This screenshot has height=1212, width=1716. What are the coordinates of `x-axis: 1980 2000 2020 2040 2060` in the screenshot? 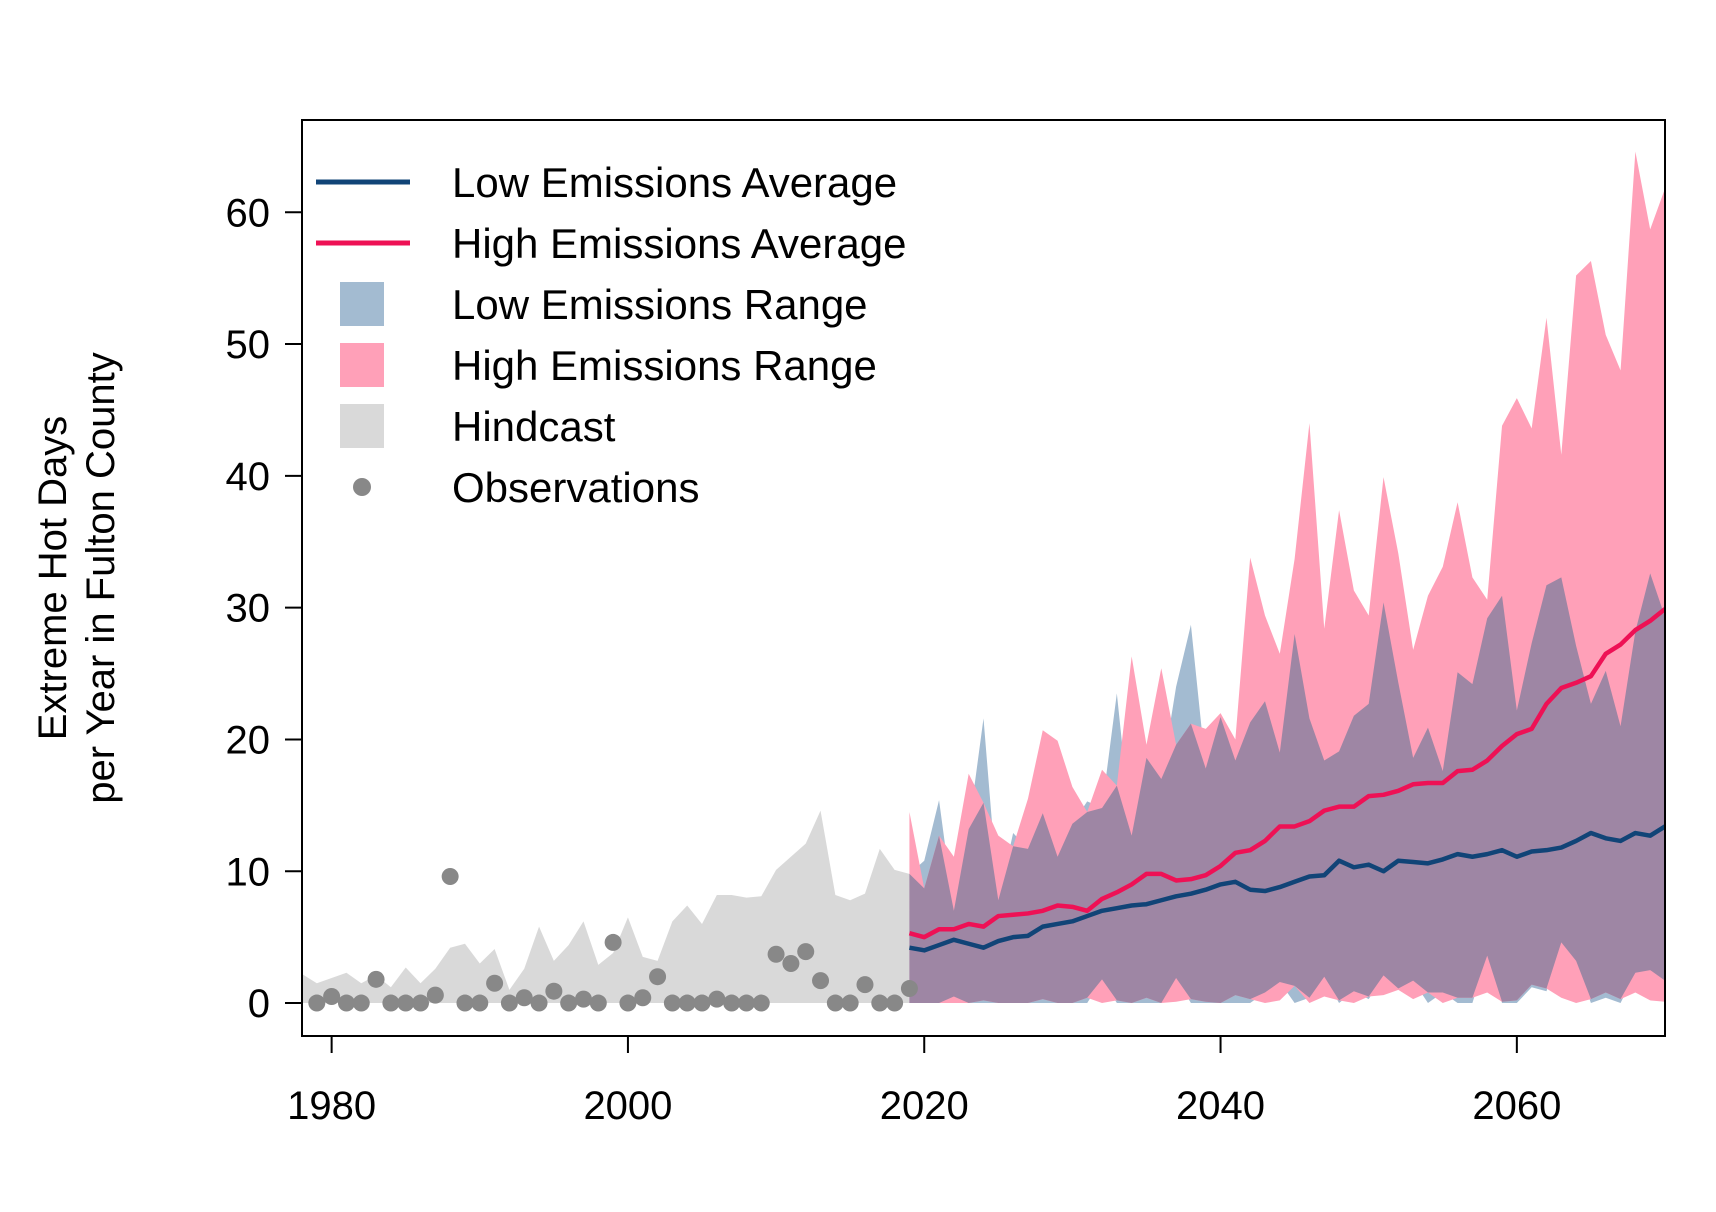 It's located at (924, 1081).